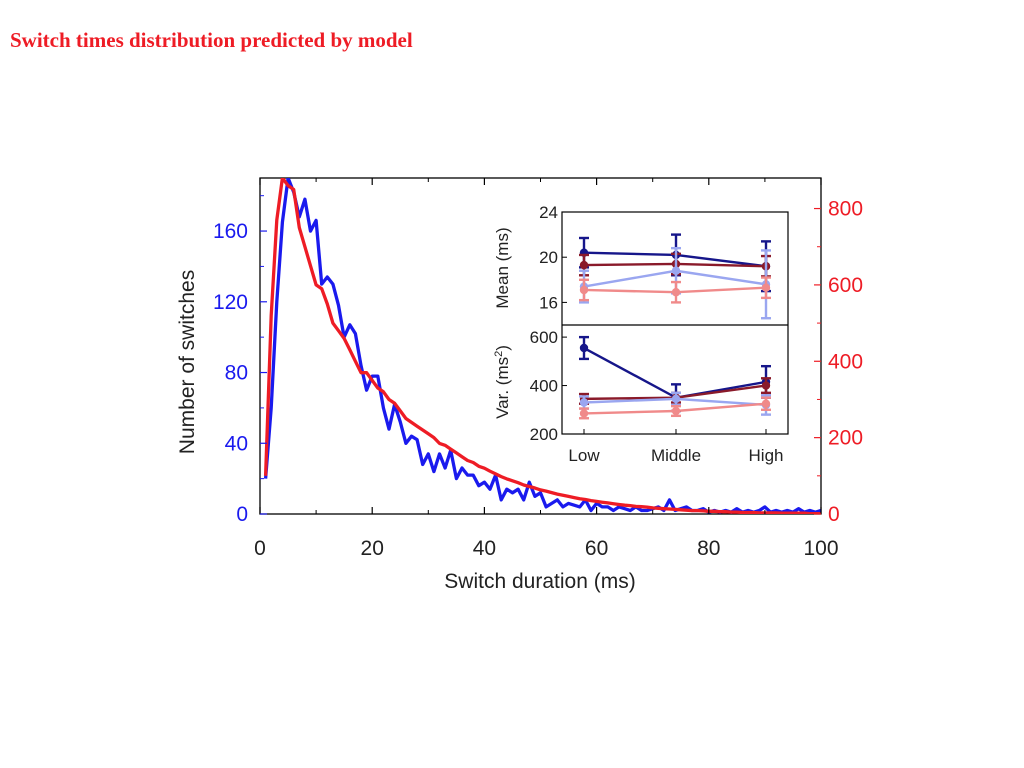 The width and height of the screenshot is (1024, 768). What do you see at coordinates (484, 548) in the screenshot?
I see `x-tick-label: 40` at bounding box center [484, 548].